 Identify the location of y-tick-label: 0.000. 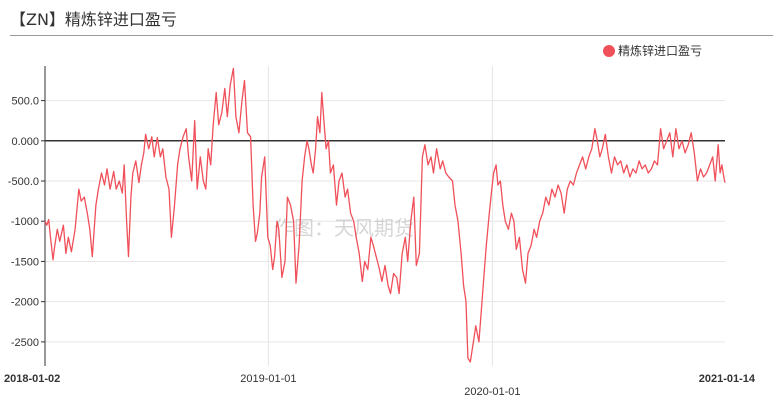
(25, 142).